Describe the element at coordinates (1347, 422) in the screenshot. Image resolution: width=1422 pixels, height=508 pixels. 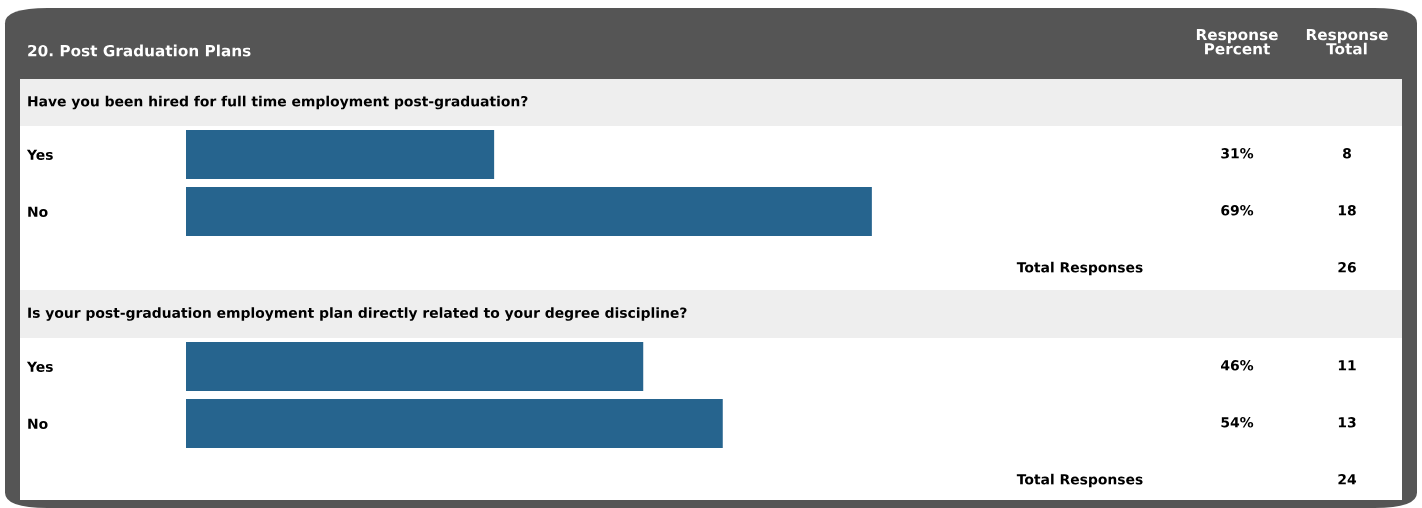
I see `text: 13` at that location.